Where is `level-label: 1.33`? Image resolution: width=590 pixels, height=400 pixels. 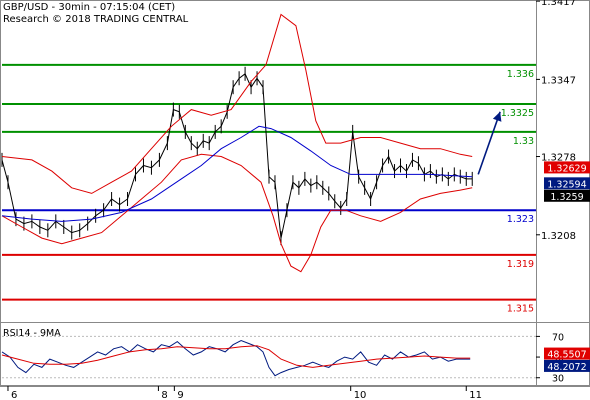 level-label: 1.33 is located at coordinates (523, 141).